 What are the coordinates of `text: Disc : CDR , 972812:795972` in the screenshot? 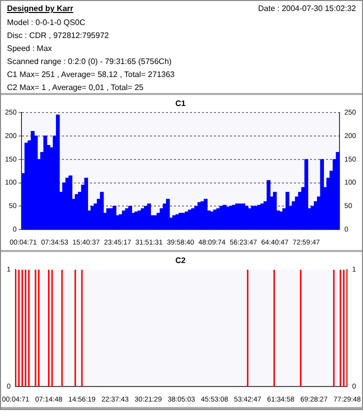 It's located at (58, 35).